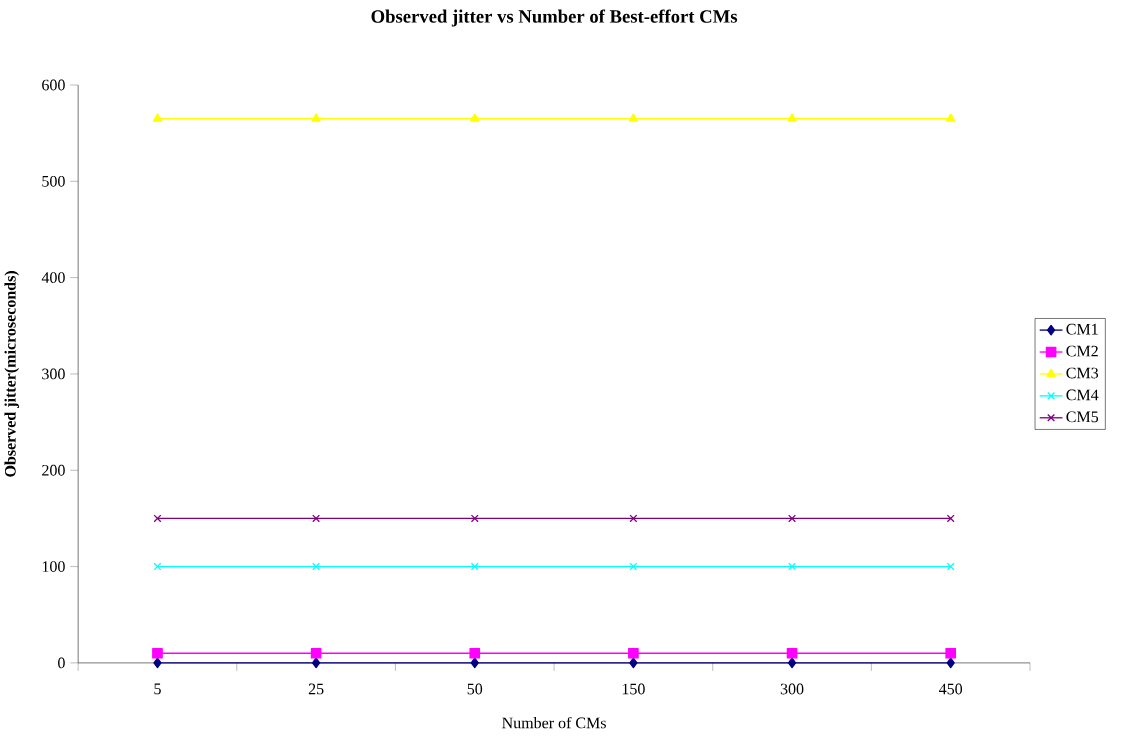  What do you see at coordinates (554, 722) in the screenshot?
I see `x-axis-title: Number of CMs` at bounding box center [554, 722].